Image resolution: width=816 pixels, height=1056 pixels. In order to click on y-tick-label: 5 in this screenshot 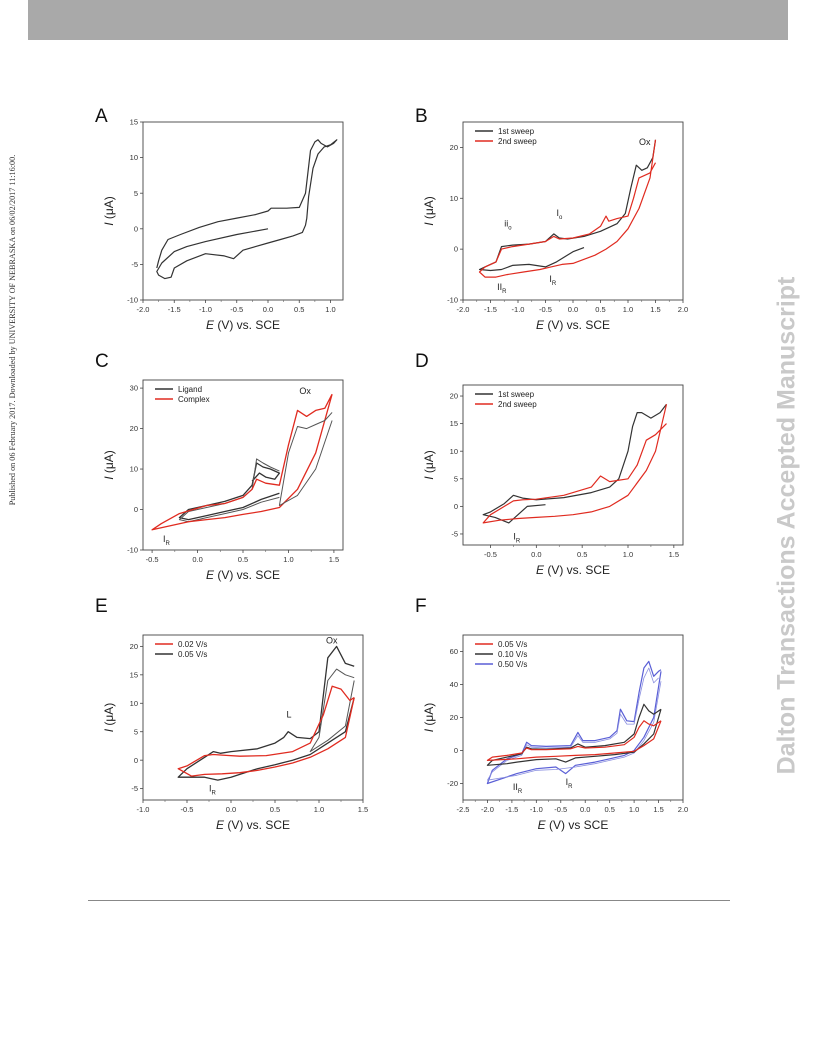, I will do `click(456, 478)`.